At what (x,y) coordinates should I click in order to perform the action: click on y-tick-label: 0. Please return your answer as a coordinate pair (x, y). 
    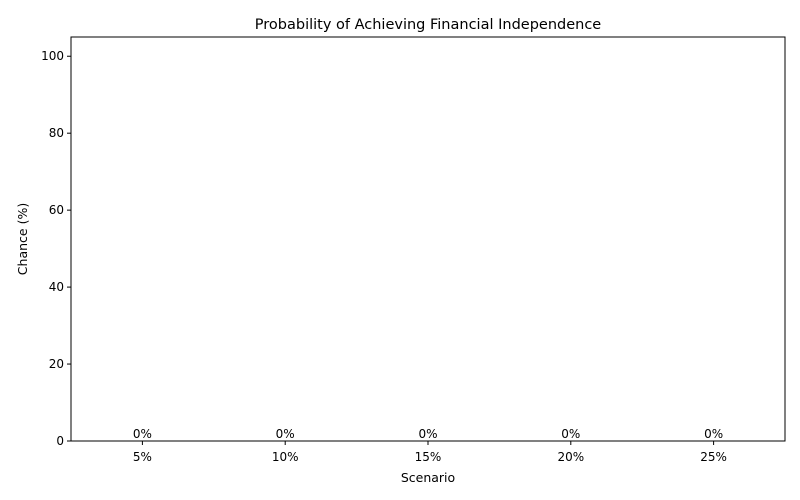
    Looking at the image, I should click on (60, 441).